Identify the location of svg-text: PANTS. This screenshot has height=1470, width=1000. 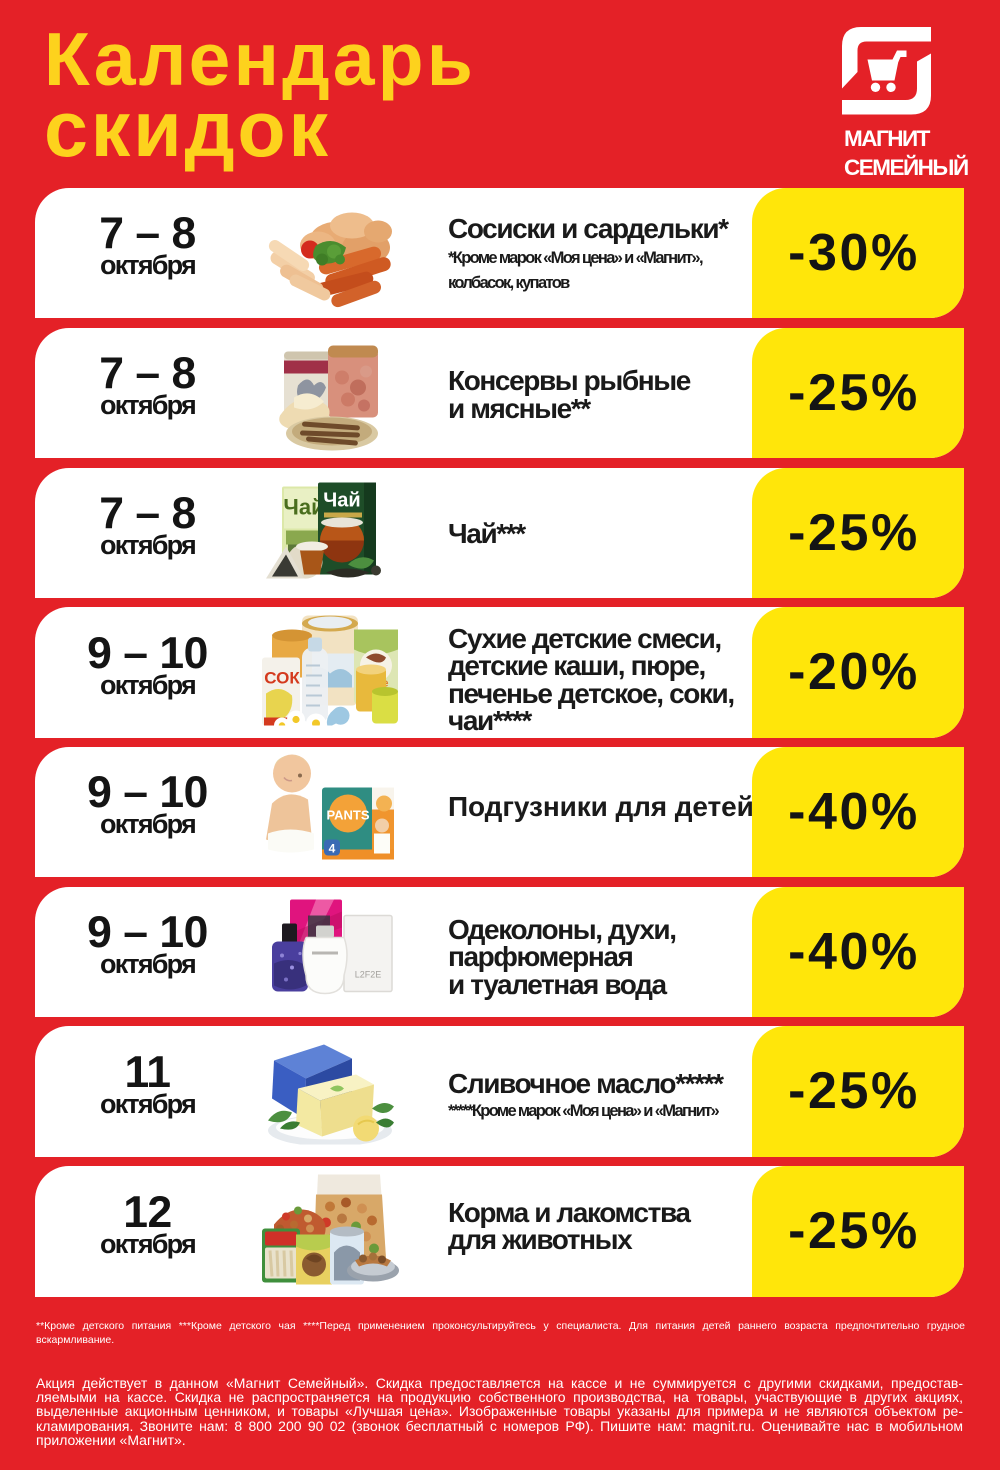
(347, 814).